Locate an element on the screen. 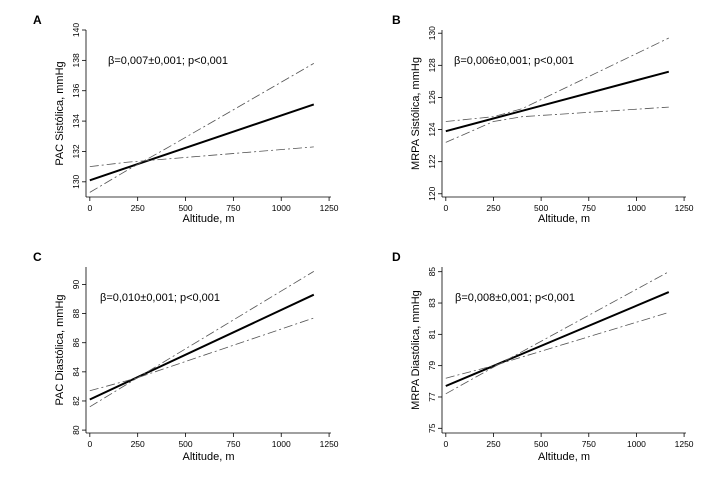 The image size is (720, 490). y-tick-label: 90 is located at coordinates (76, 284).